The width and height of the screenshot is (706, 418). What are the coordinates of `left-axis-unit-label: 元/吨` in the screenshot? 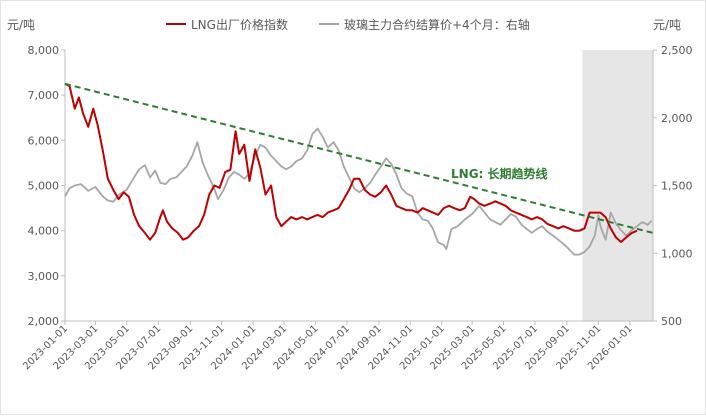 It's located at (21, 25).